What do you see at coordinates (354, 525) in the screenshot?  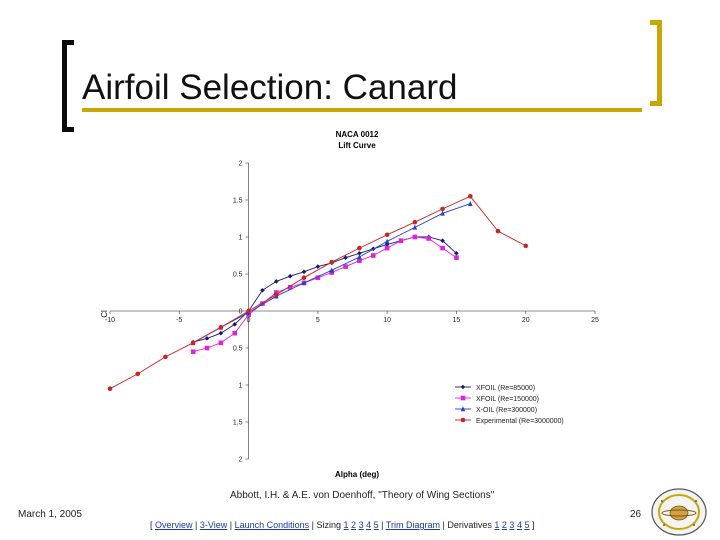 I see `nav-link-sizing-2: 2` at bounding box center [354, 525].